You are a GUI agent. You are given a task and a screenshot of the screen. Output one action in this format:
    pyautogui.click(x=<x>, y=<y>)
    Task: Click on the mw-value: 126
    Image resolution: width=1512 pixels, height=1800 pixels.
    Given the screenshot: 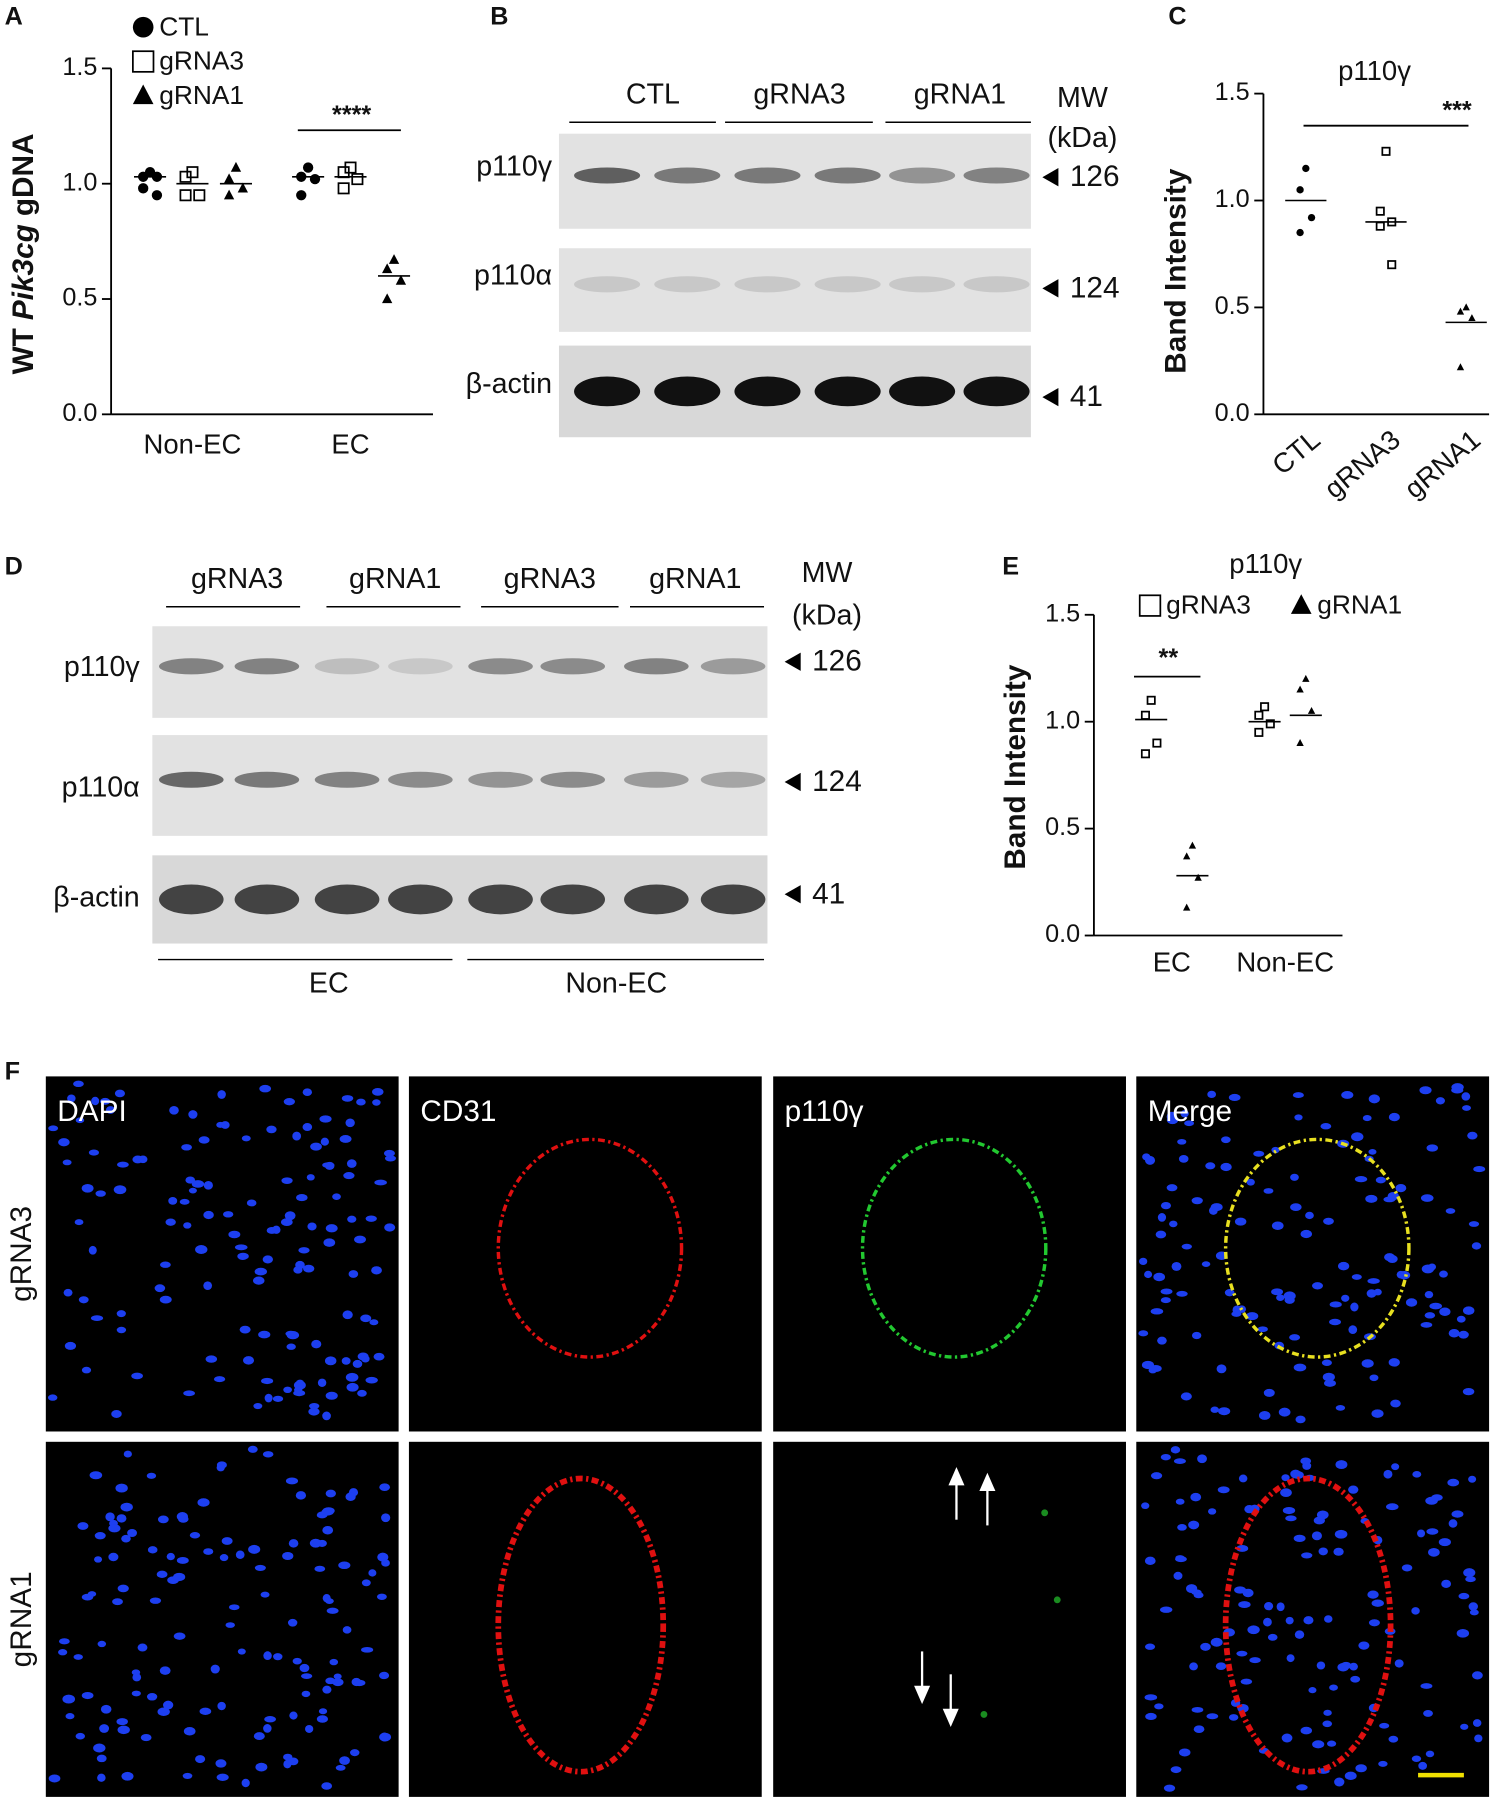 What is the action you would take?
    pyautogui.click(x=1095, y=176)
    